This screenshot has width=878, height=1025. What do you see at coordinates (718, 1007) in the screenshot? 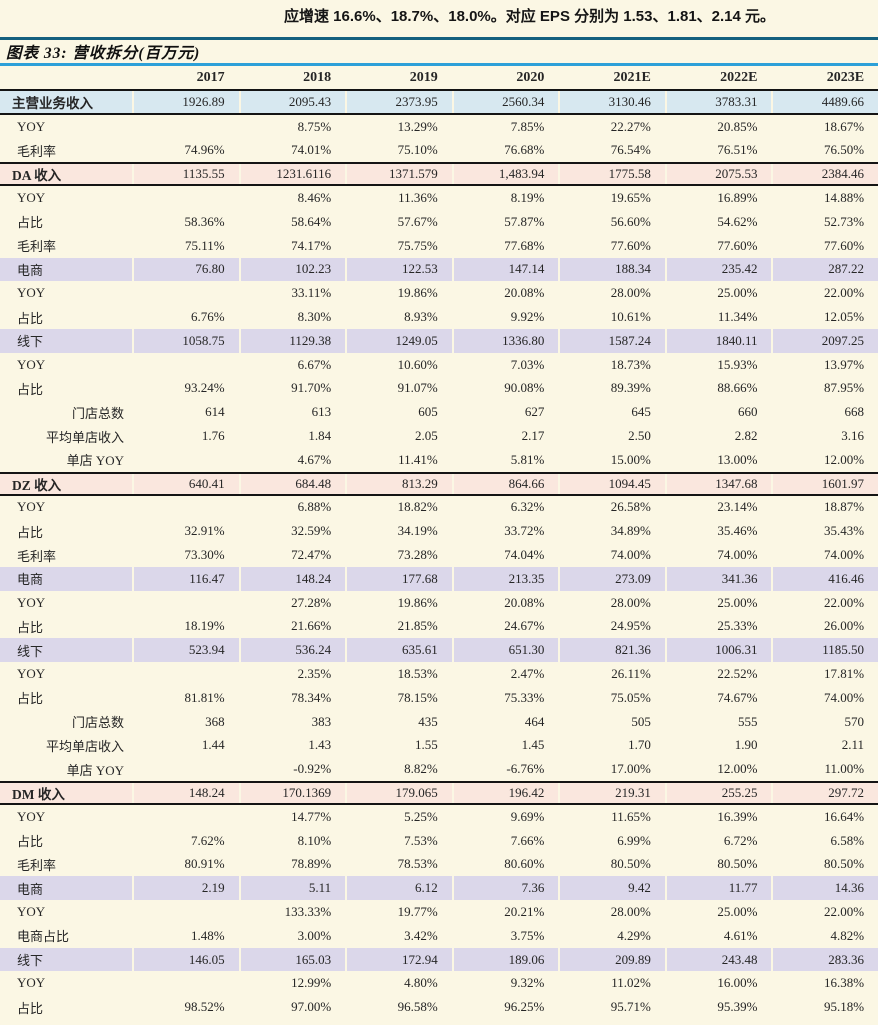
I see `cell-value: 95.39%` at bounding box center [718, 1007].